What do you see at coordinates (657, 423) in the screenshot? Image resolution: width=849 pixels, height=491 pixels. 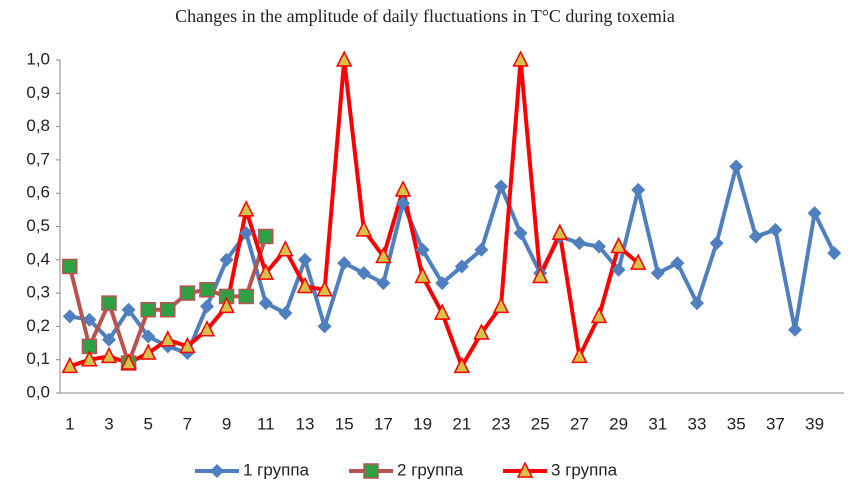 I see `x-tick-label: 31` at bounding box center [657, 423].